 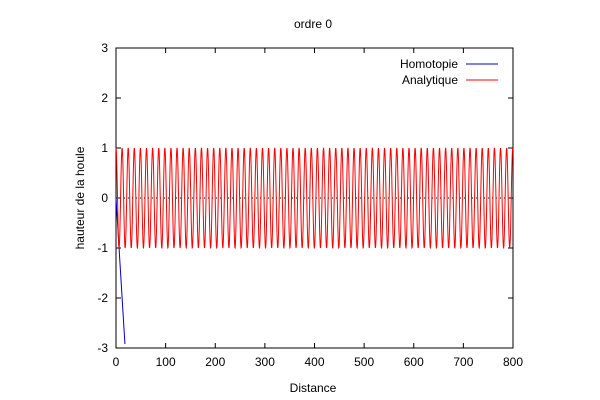 I want to click on x-tick-label: 700, so click(x=463, y=362).